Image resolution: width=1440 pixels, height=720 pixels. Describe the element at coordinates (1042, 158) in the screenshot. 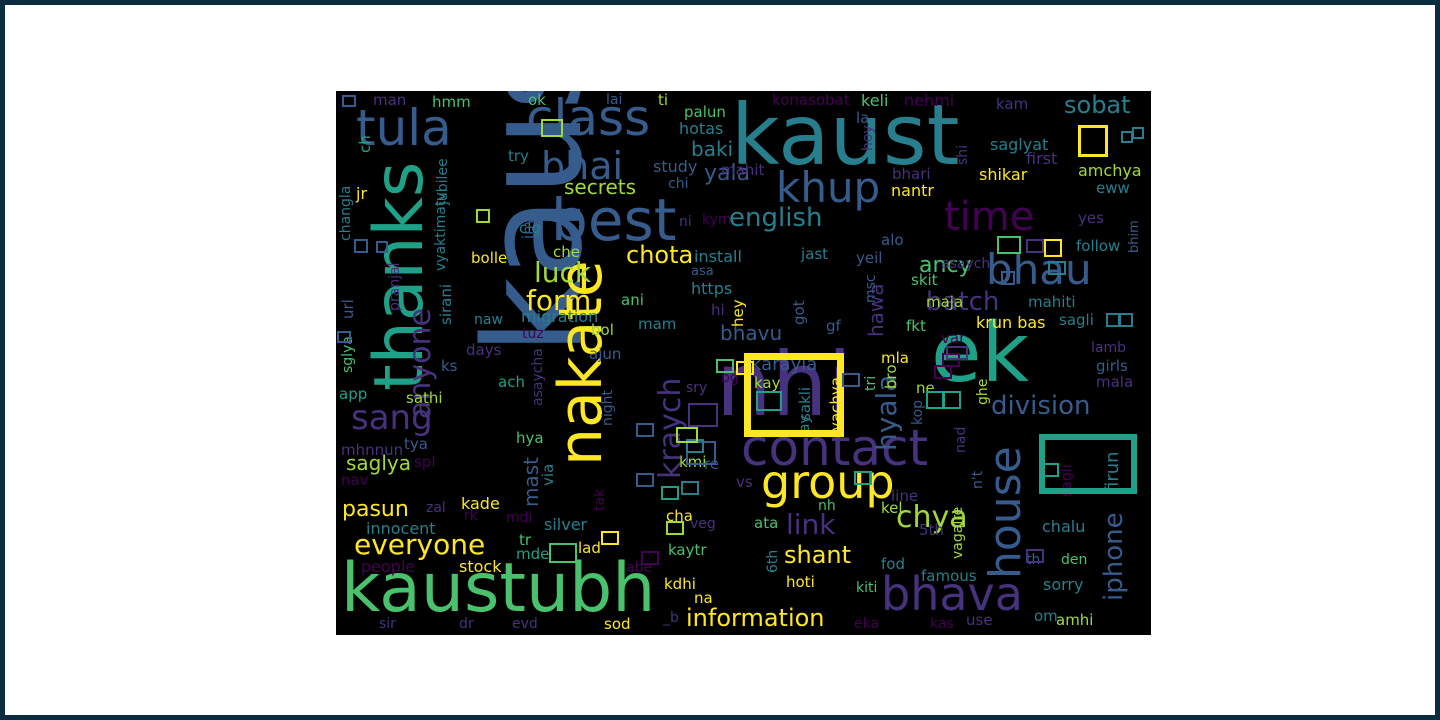

I see `word-first: first` at that location.